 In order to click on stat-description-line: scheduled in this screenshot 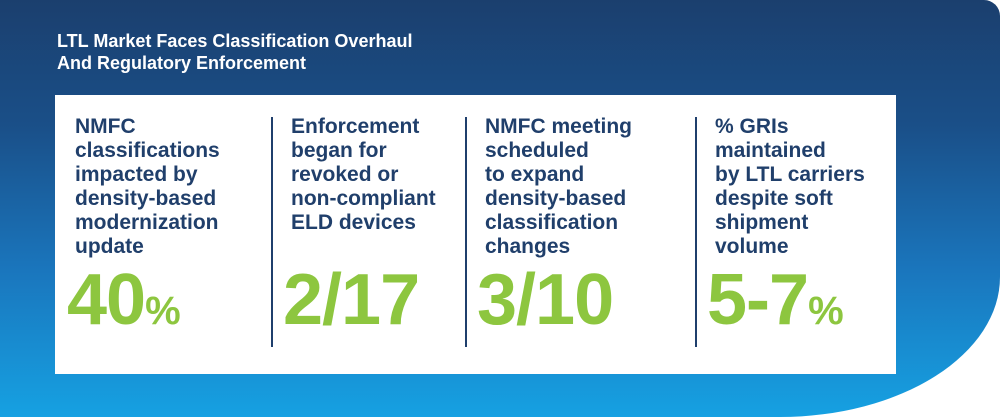, I will do `click(537, 150)`.